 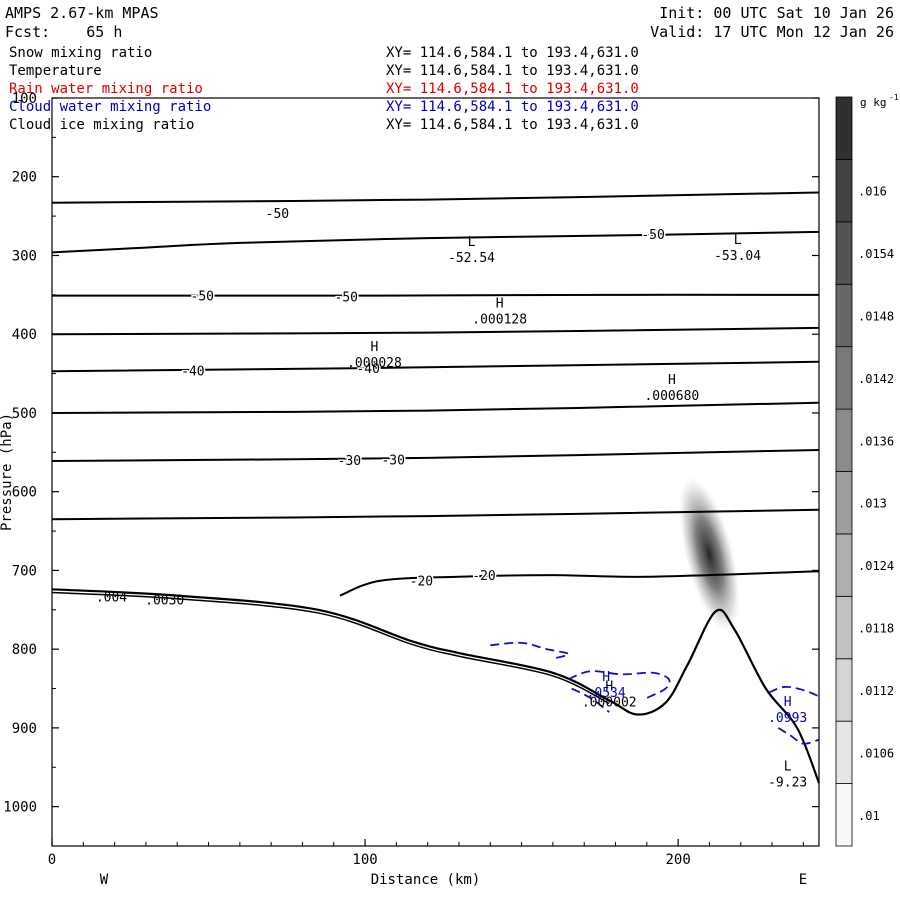 I want to click on model-title: AMPS 2.67-km MPAS, so click(x=82, y=13).